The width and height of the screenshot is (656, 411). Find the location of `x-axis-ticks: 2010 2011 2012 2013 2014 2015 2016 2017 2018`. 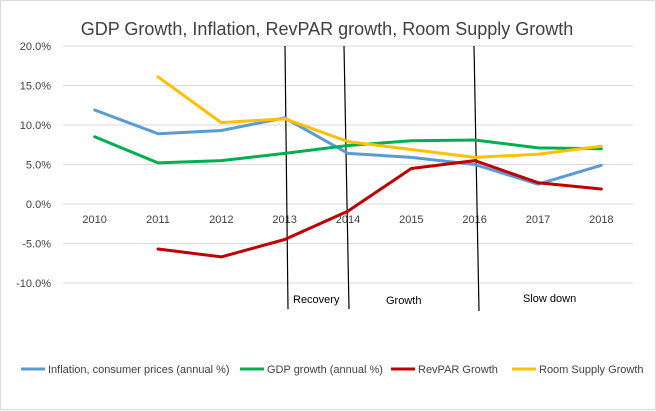

x-axis-ticks: 2010 2011 2012 2013 2014 2015 2016 2017 2018 is located at coordinates (347, 220).